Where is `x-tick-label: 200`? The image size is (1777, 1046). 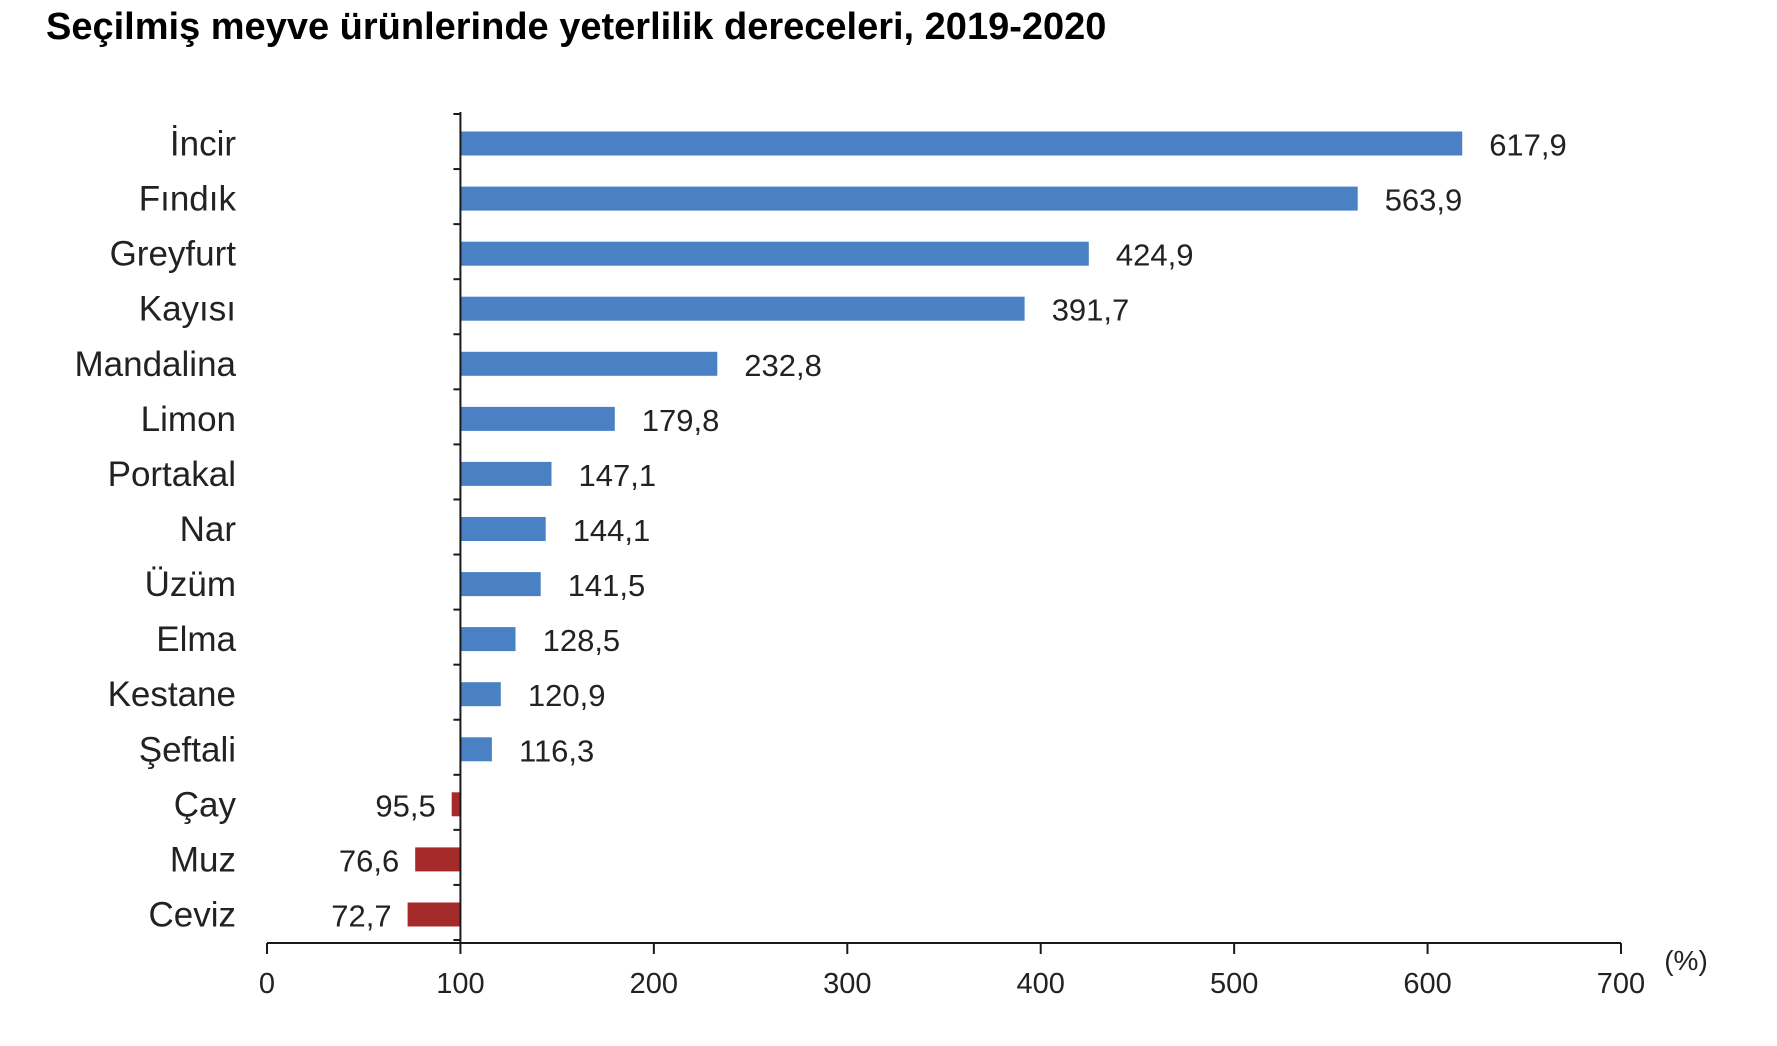
x-tick-label: 200 is located at coordinates (654, 984).